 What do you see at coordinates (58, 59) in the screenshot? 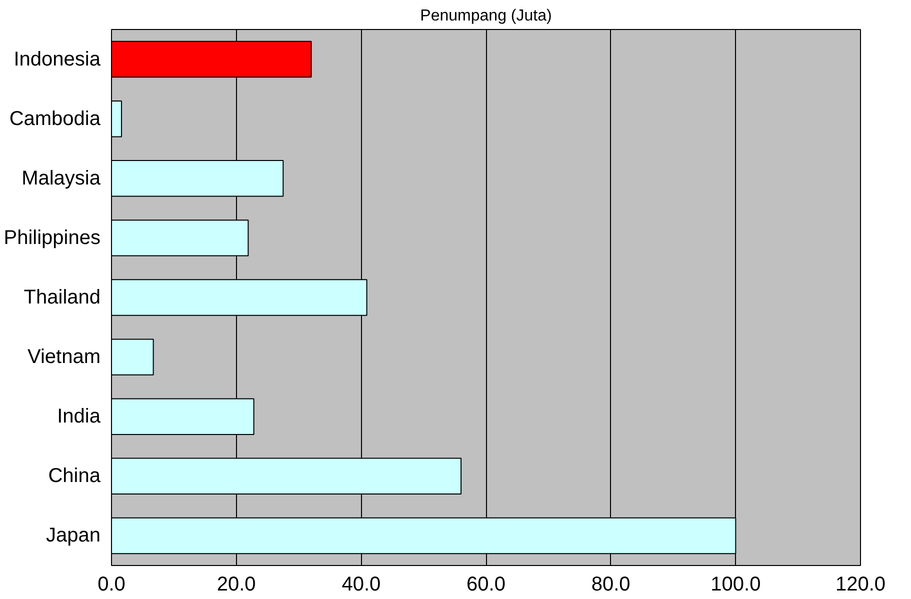
I see `y-tick-label: Indonesia` at bounding box center [58, 59].